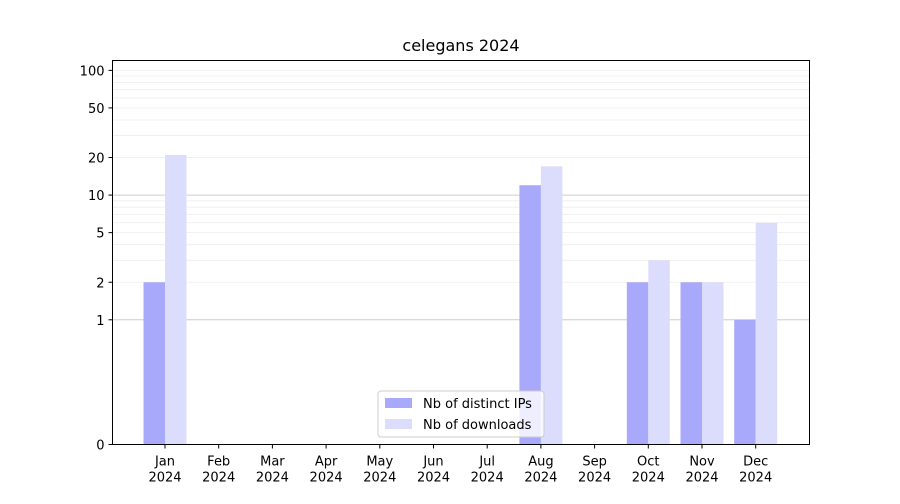 The height and width of the screenshot is (504, 900). What do you see at coordinates (100, 321) in the screenshot?
I see `y-tick-label: 1` at bounding box center [100, 321].